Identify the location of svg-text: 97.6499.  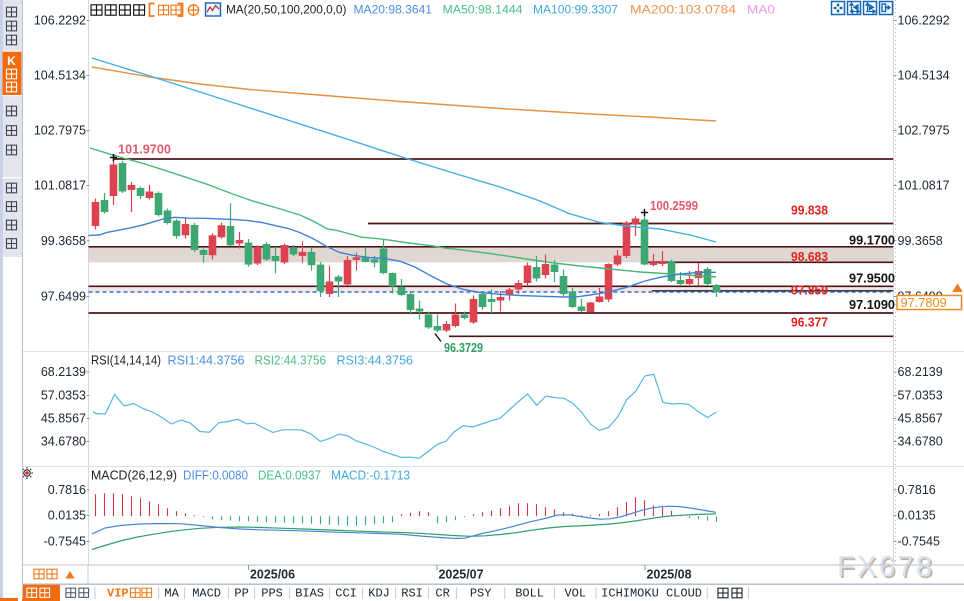
(63, 297).